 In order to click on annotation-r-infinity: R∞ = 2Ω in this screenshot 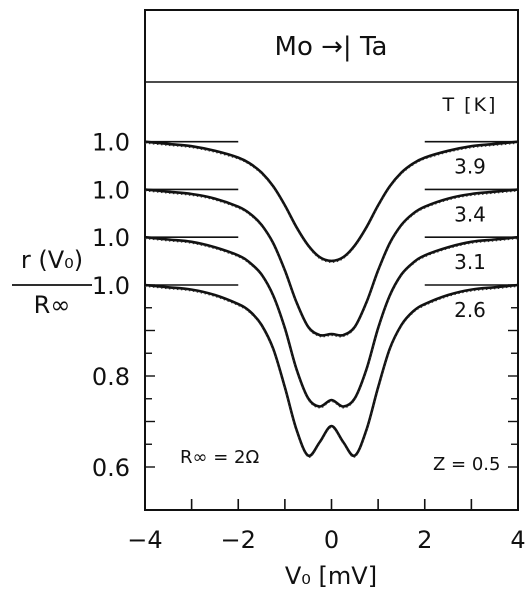, I will do `click(219, 457)`.